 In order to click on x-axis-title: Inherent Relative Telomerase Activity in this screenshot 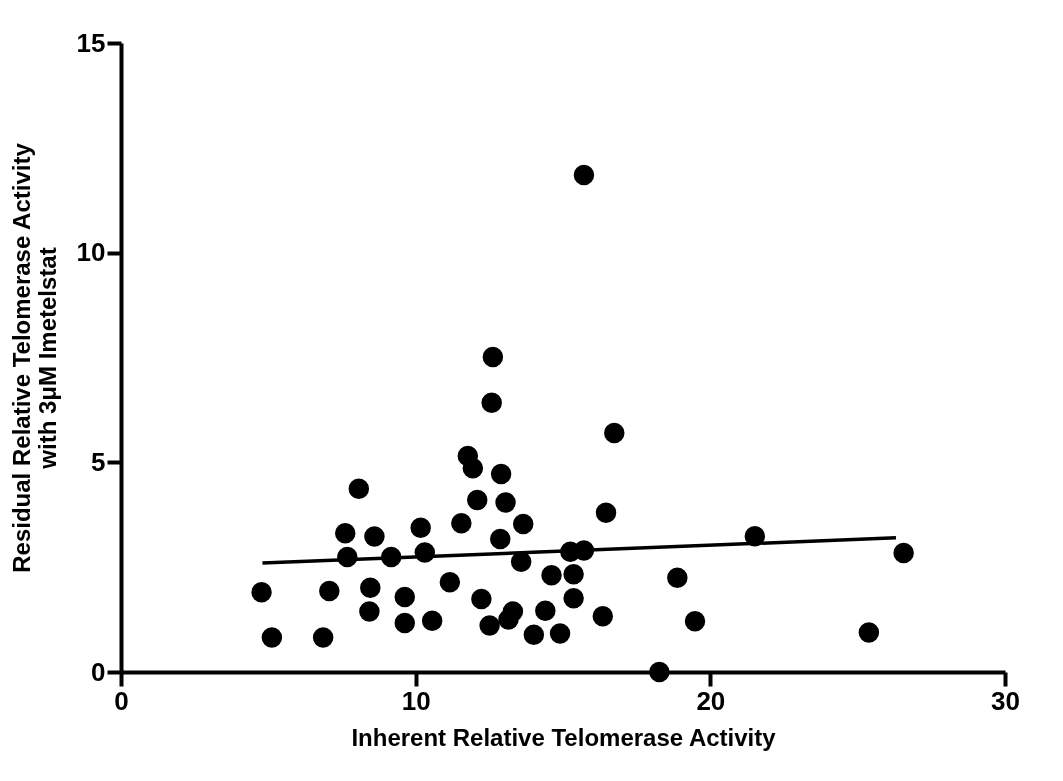, I will do `click(564, 737)`.